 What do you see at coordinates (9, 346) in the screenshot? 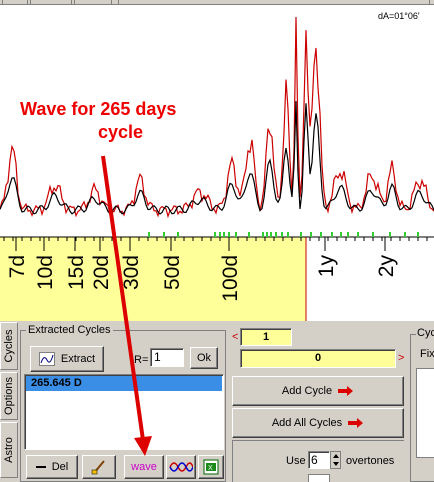
I see `tab-cycles: Cycles` at bounding box center [9, 346].